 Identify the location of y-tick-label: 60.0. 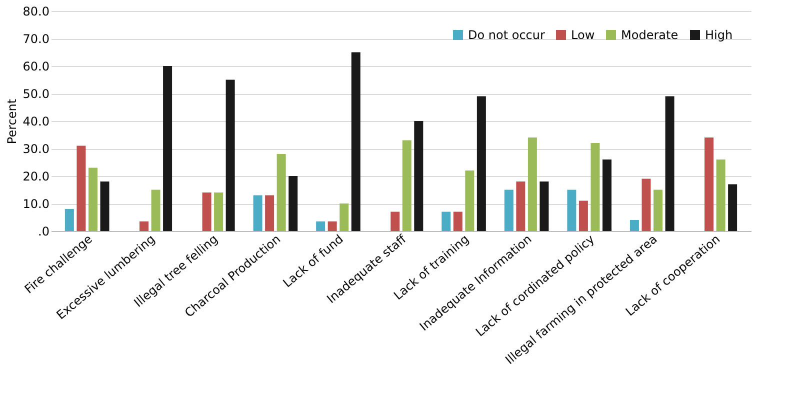
(36, 67).